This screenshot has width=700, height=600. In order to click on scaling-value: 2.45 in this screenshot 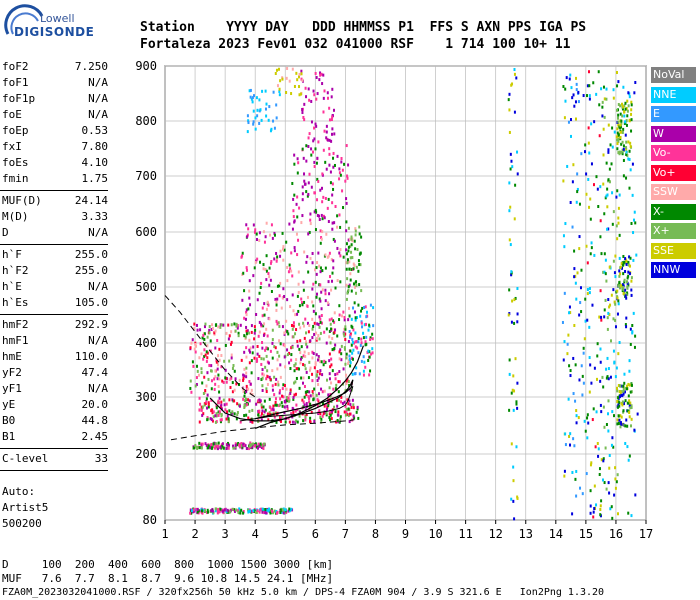, I will do `click(95, 436)`.